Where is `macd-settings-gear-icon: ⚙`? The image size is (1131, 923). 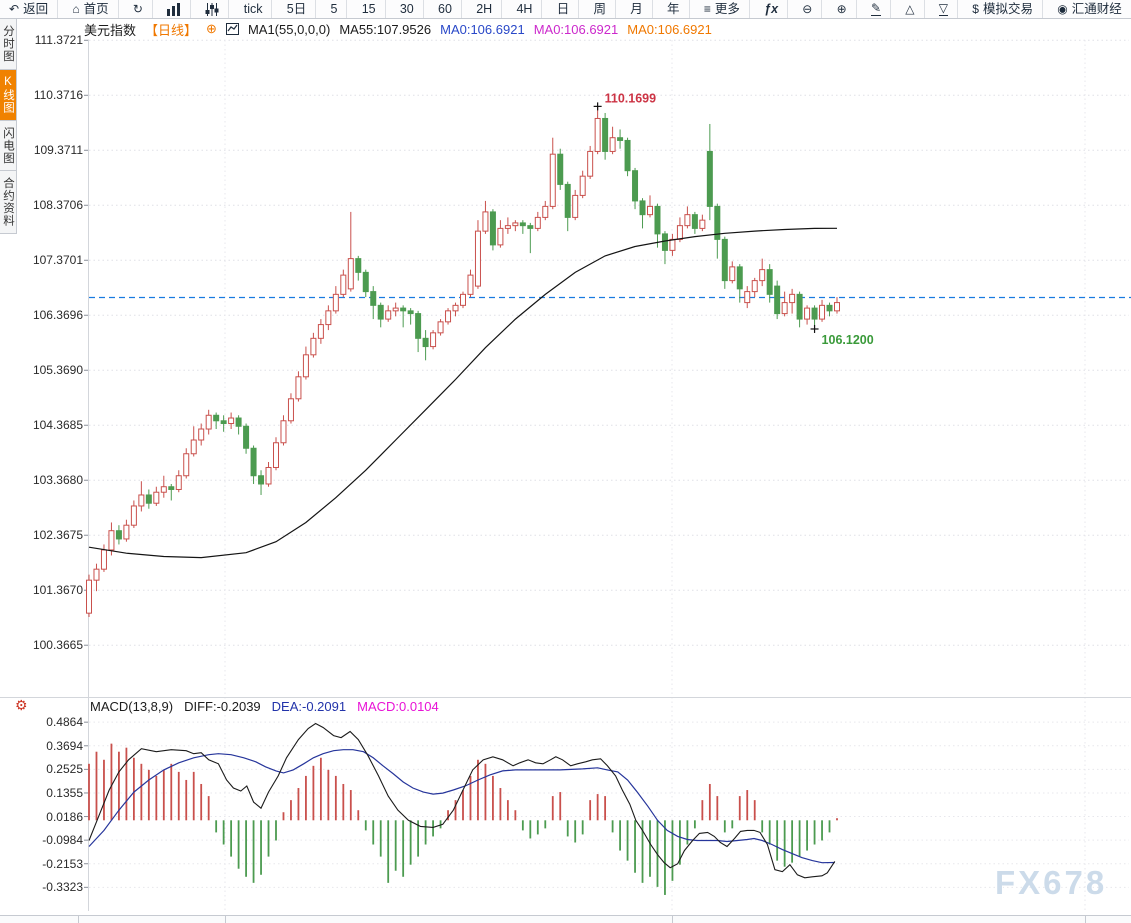
macd-settings-gear-icon: ⚙ is located at coordinates (21, 705).